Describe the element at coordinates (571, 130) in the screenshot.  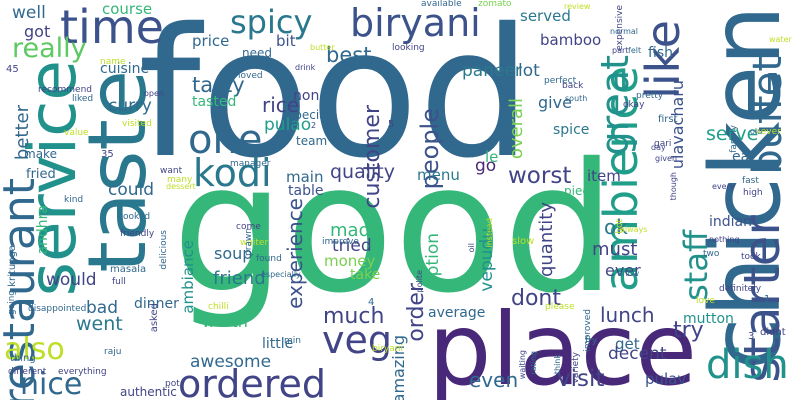
I see `cloud-word-47: spice` at that location.